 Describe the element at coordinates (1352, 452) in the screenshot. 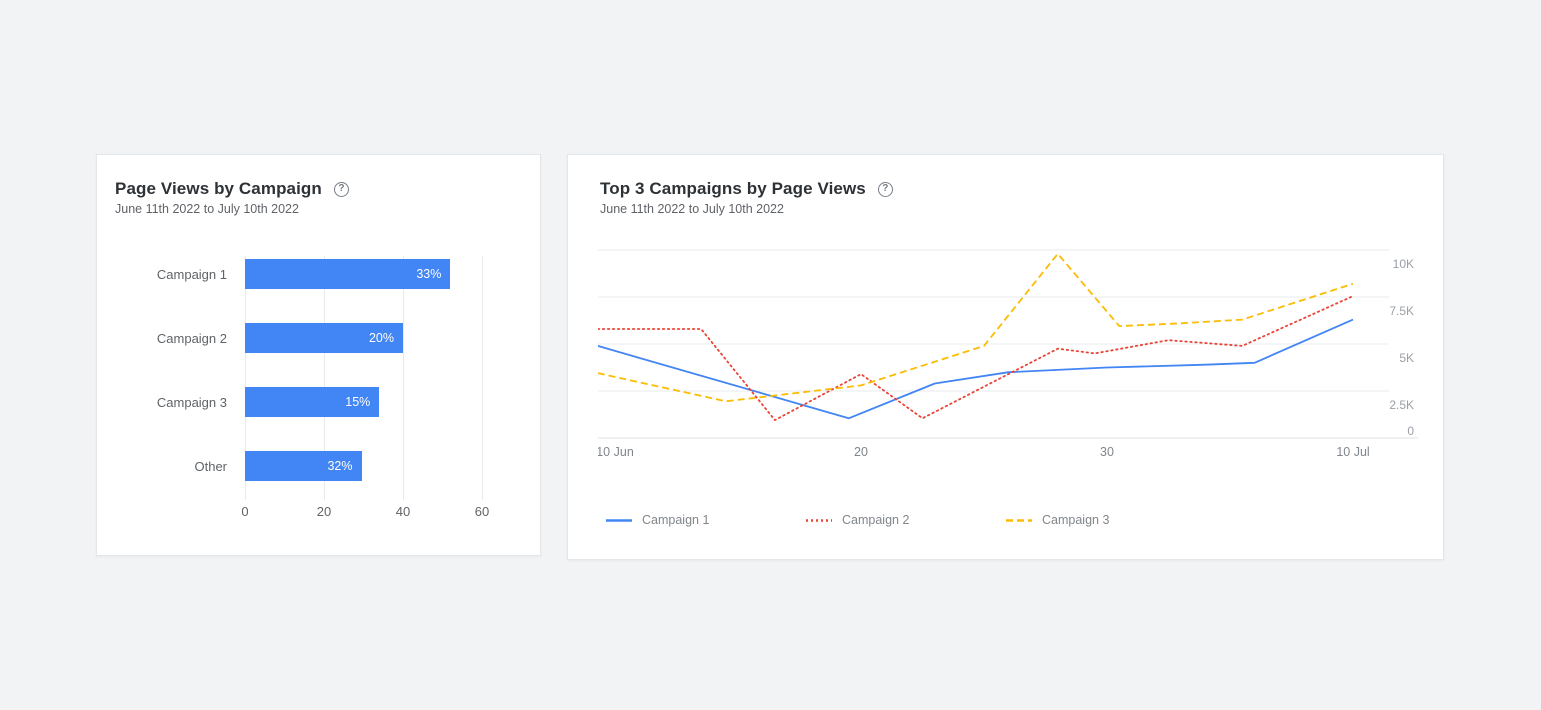

I see `x-tick-label: 10 Jul` at that location.